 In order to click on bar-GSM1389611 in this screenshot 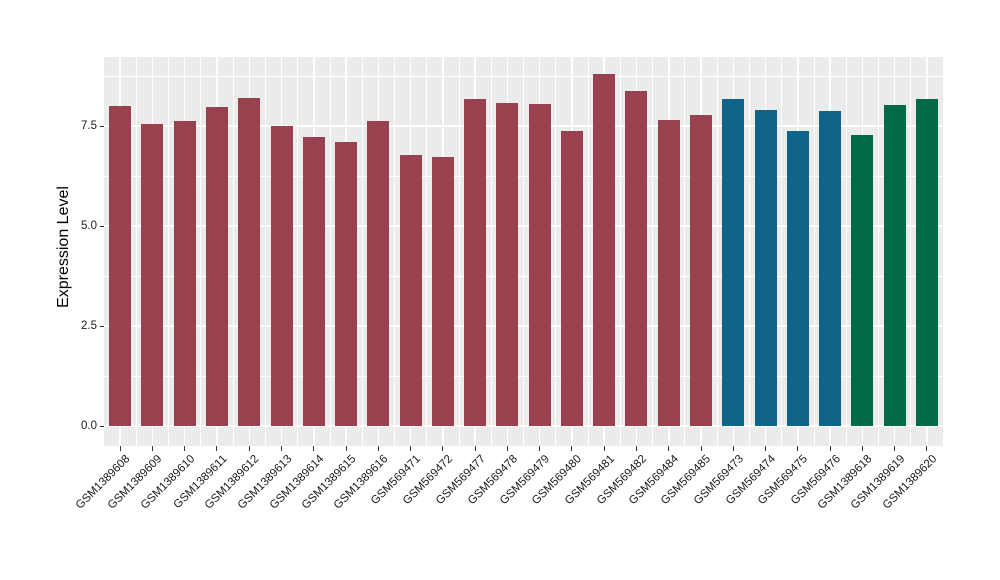, I will do `click(216, 266)`.